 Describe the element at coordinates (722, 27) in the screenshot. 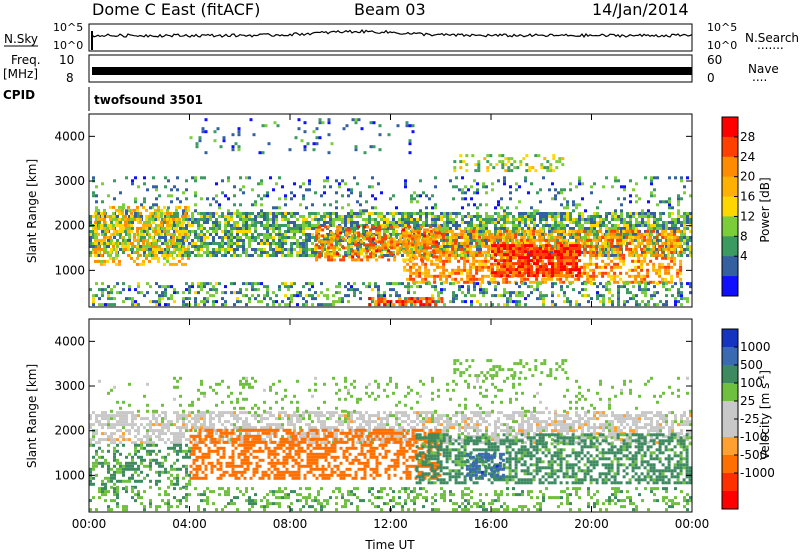

I see `noise-right-top: 10^5` at that location.